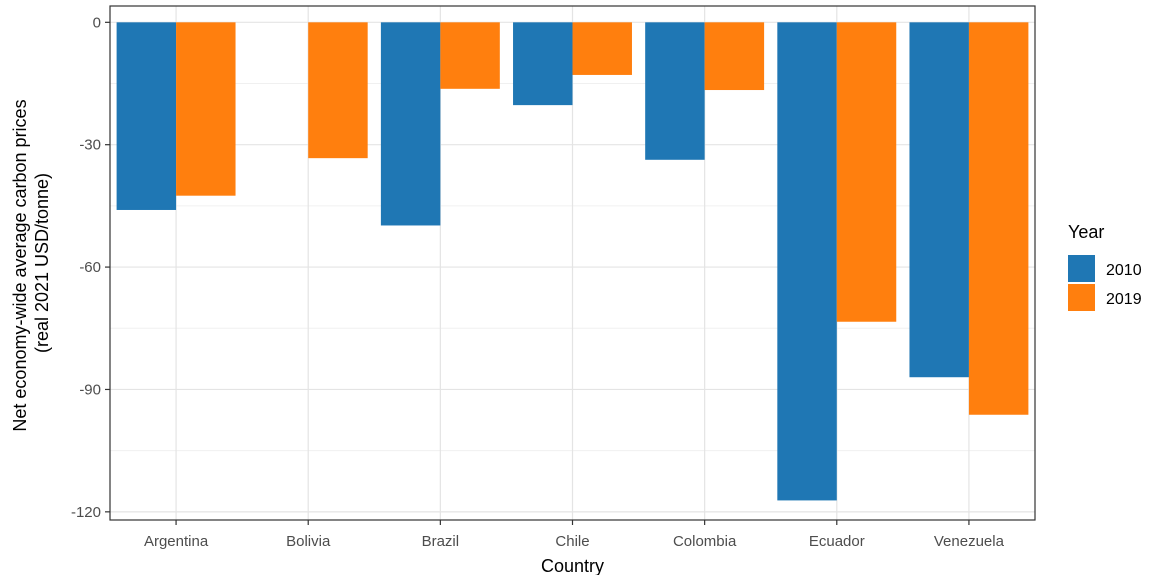 This screenshot has width=1154, height=575. Describe the element at coordinates (837, 541) in the screenshot. I see `x-tick-label: Ecuador` at that location.